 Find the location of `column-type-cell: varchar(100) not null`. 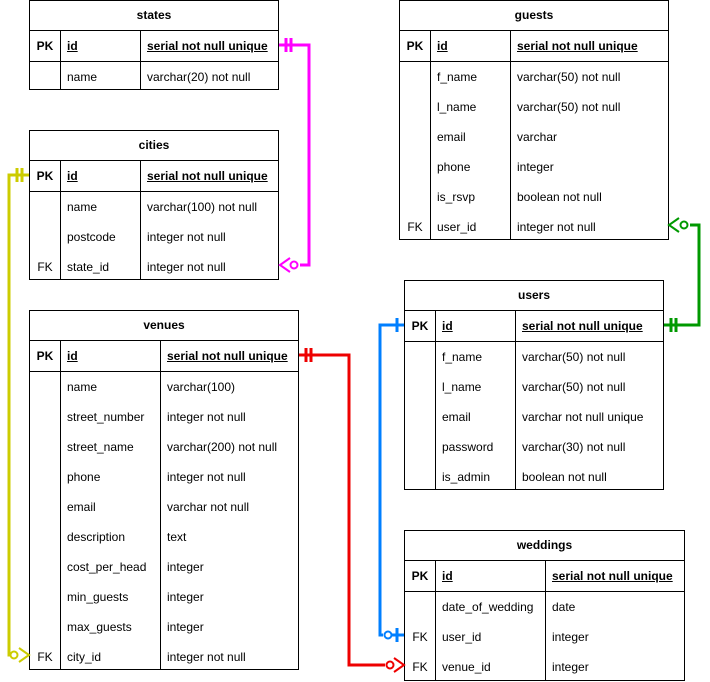

column-type-cell: varchar(100) not null is located at coordinates (202, 207).